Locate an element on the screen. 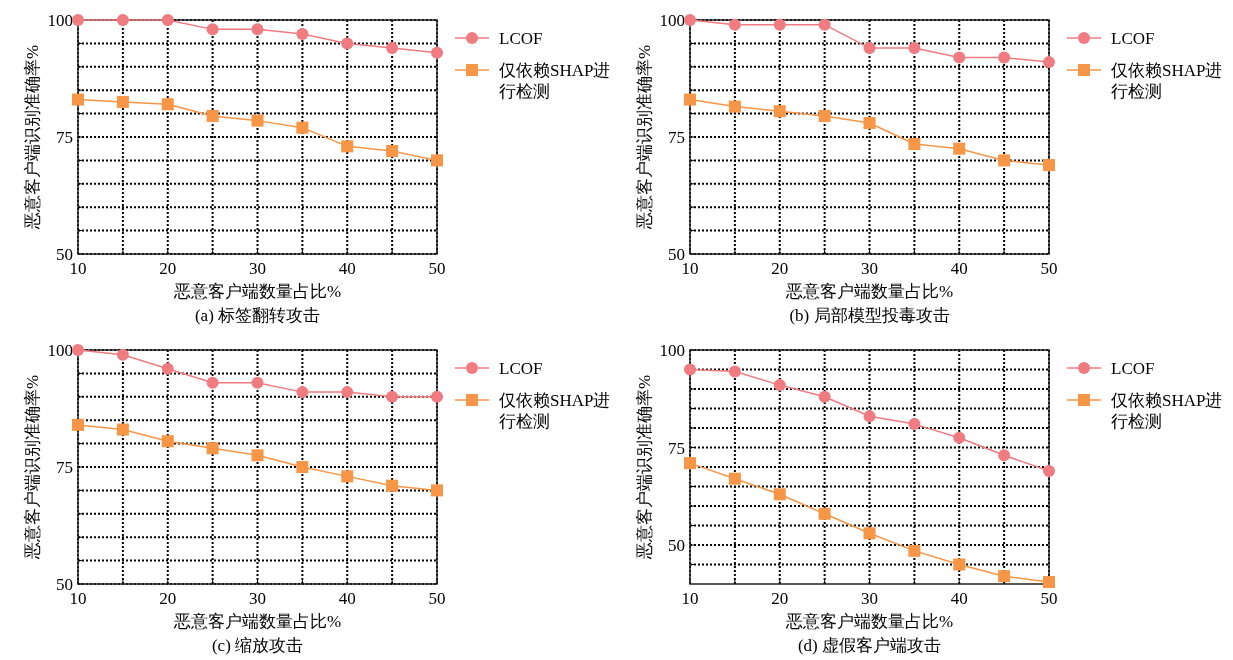 The height and width of the screenshot is (660, 1233). text: (c) 缩放攻击 is located at coordinates (257, 645).